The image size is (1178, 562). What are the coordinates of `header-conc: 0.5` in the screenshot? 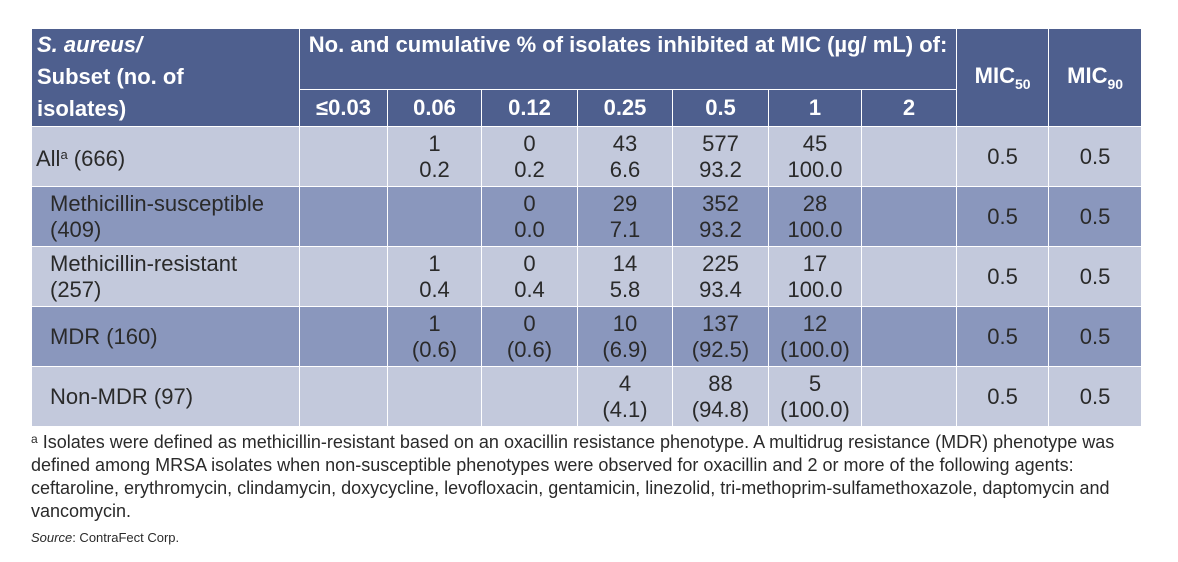 It's located at (720, 108).